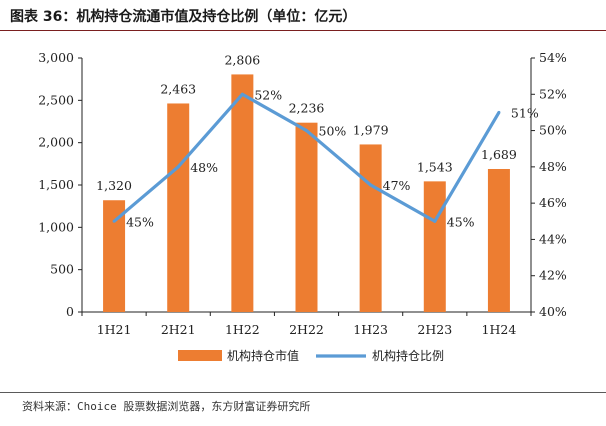 The height and width of the screenshot is (426, 606). What do you see at coordinates (370, 329) in the screenshot?
I see `x-tick-label: 1H23` at bounding box center [370, 329].